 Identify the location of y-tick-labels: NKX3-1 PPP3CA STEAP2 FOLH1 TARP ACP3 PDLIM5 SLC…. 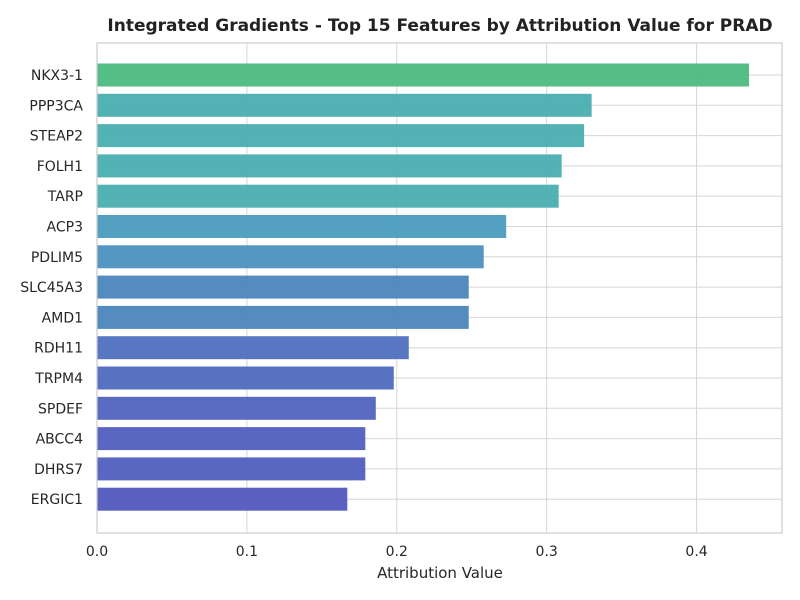
(51, 288).